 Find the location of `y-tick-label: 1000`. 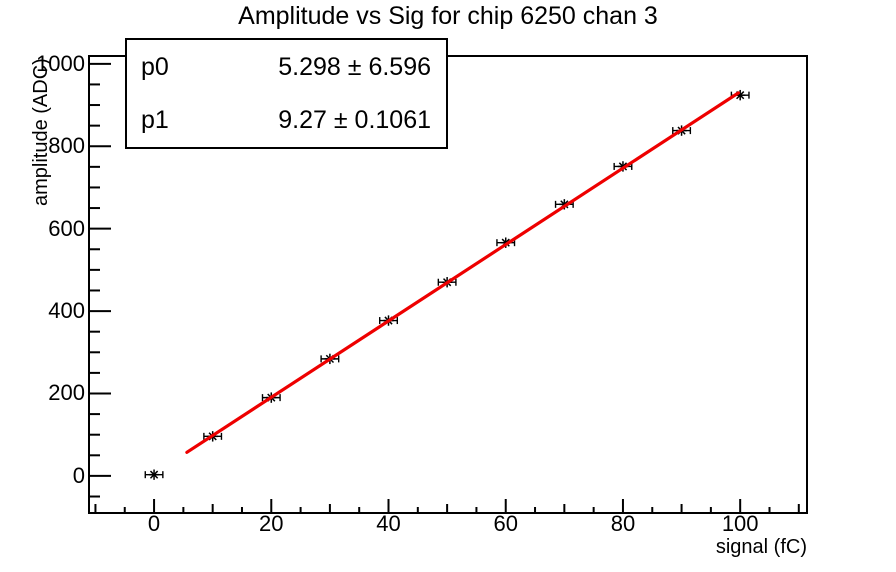

y-tick-label: 1000 is located at coordinates (60, 63).